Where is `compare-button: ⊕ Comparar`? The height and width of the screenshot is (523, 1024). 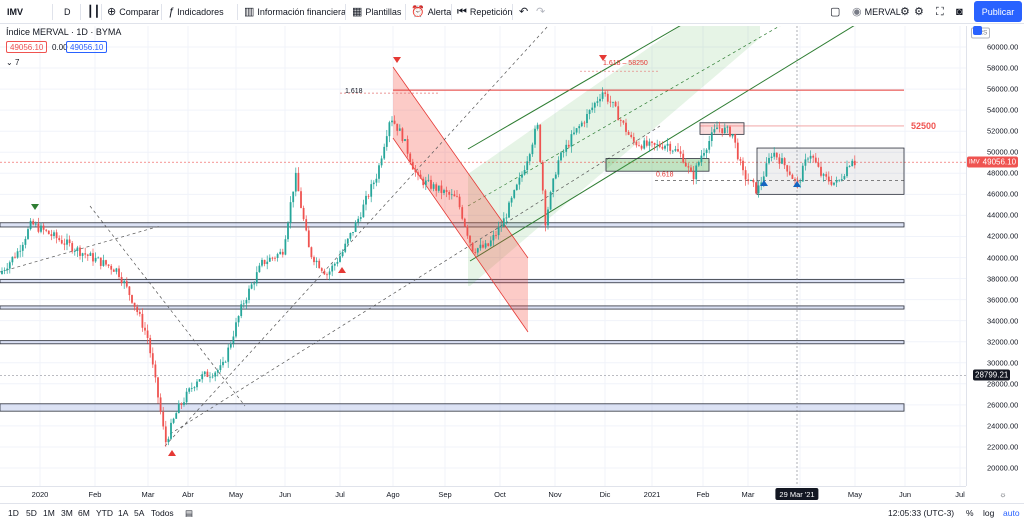
compare-button: ⊕ Comparar is located at coordinates (133, 12).